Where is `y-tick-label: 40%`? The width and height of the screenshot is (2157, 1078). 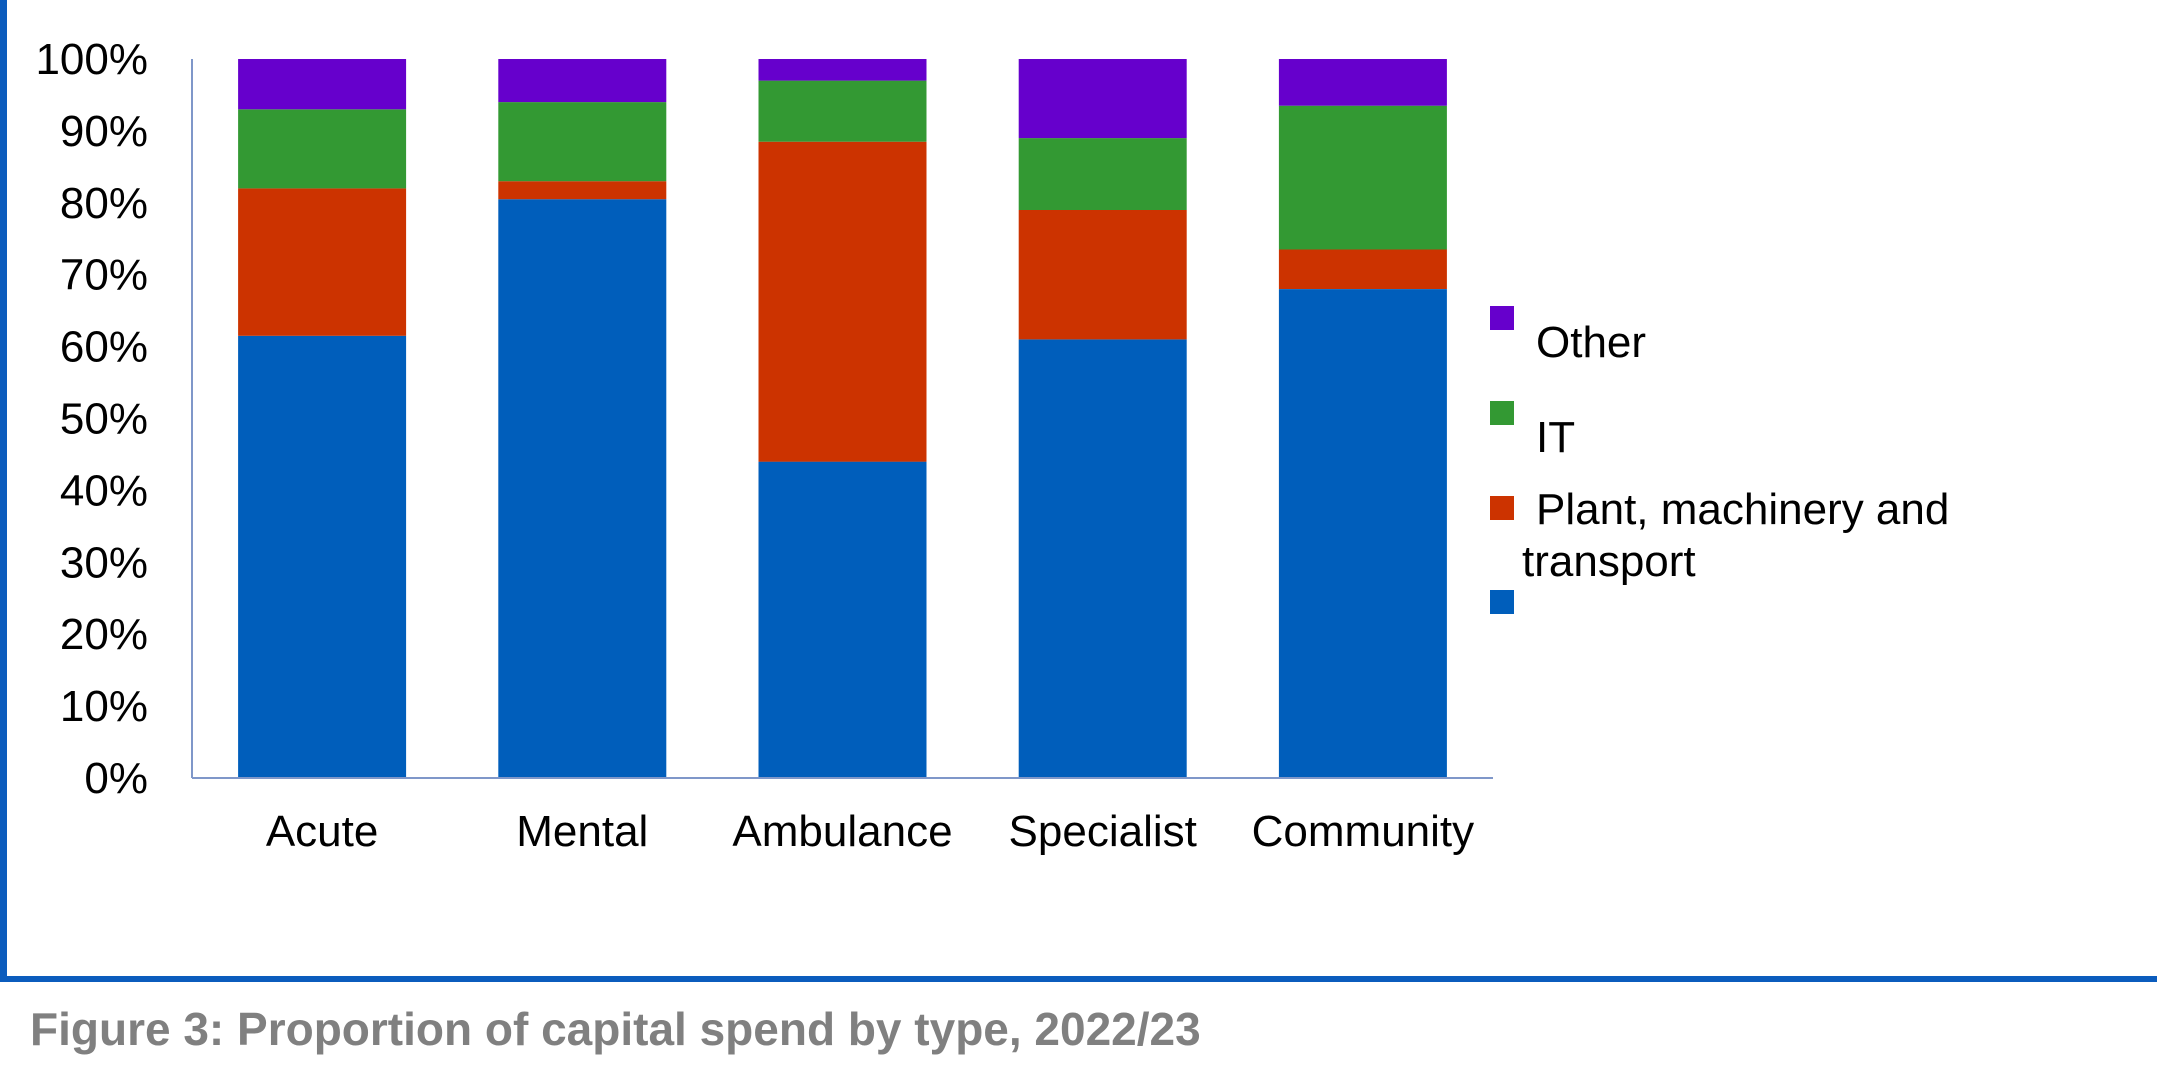 y-tick-label: 40% is located at coordinates (104, 490).